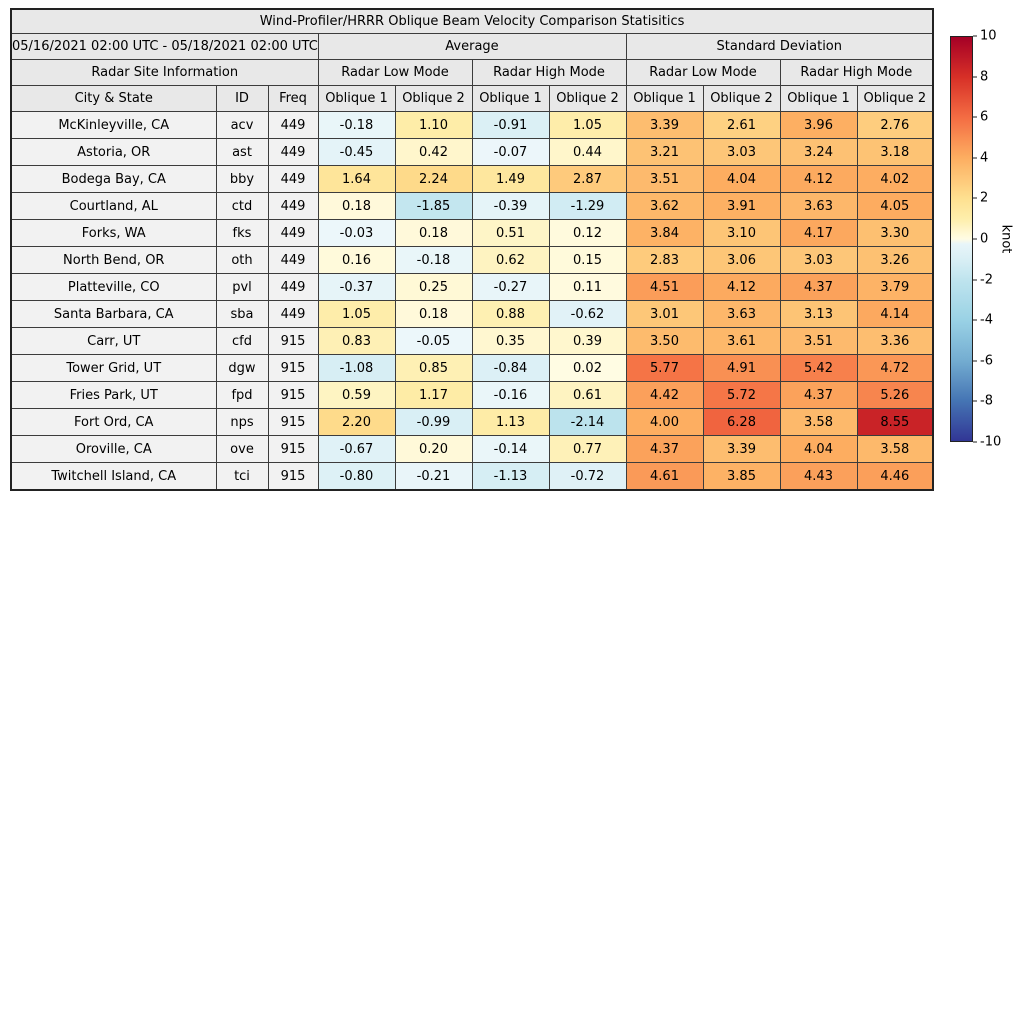 This screenshot has height=1024, width=1024. I want to click on value-cell: 0.88, so click(510, 314).